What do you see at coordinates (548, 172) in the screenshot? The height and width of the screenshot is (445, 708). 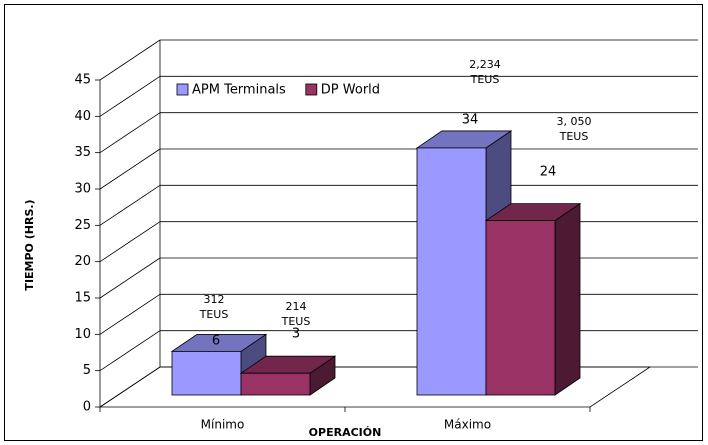 I see `data-label: 24` at bounding box center [548, 172].